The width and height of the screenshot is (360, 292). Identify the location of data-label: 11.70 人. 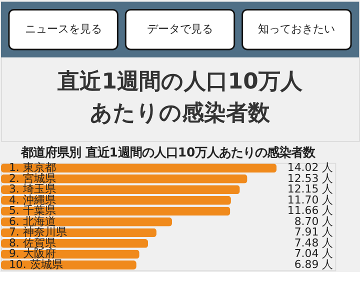
(310, 199).